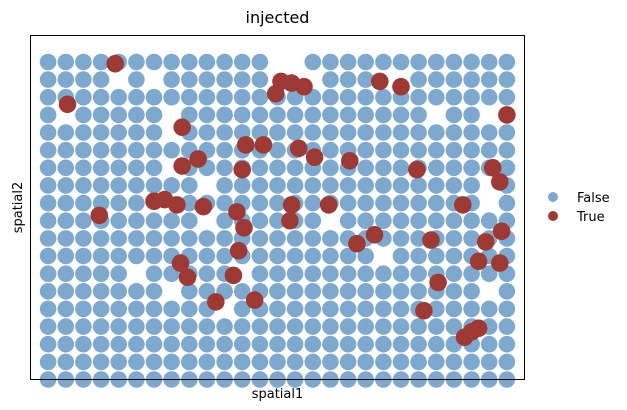  I want to click on legend-marker-false, so click(553, 197).